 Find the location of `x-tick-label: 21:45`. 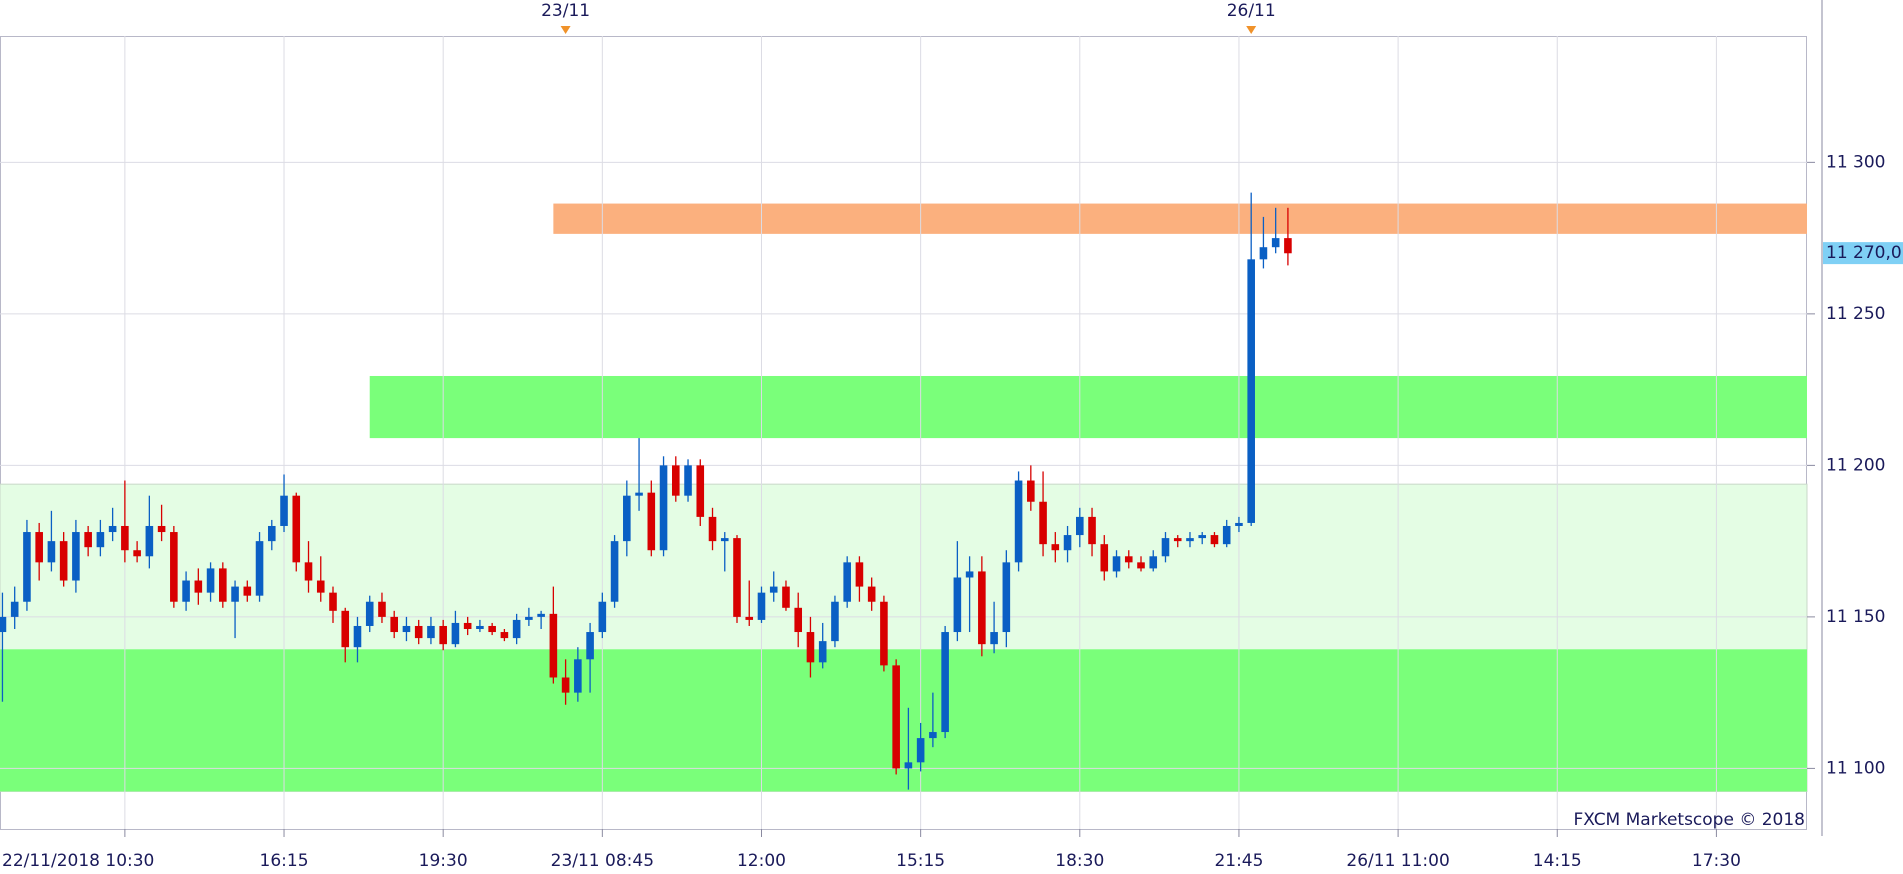

x-tick-label: 21:45 is located at coordinates (1238, 861).